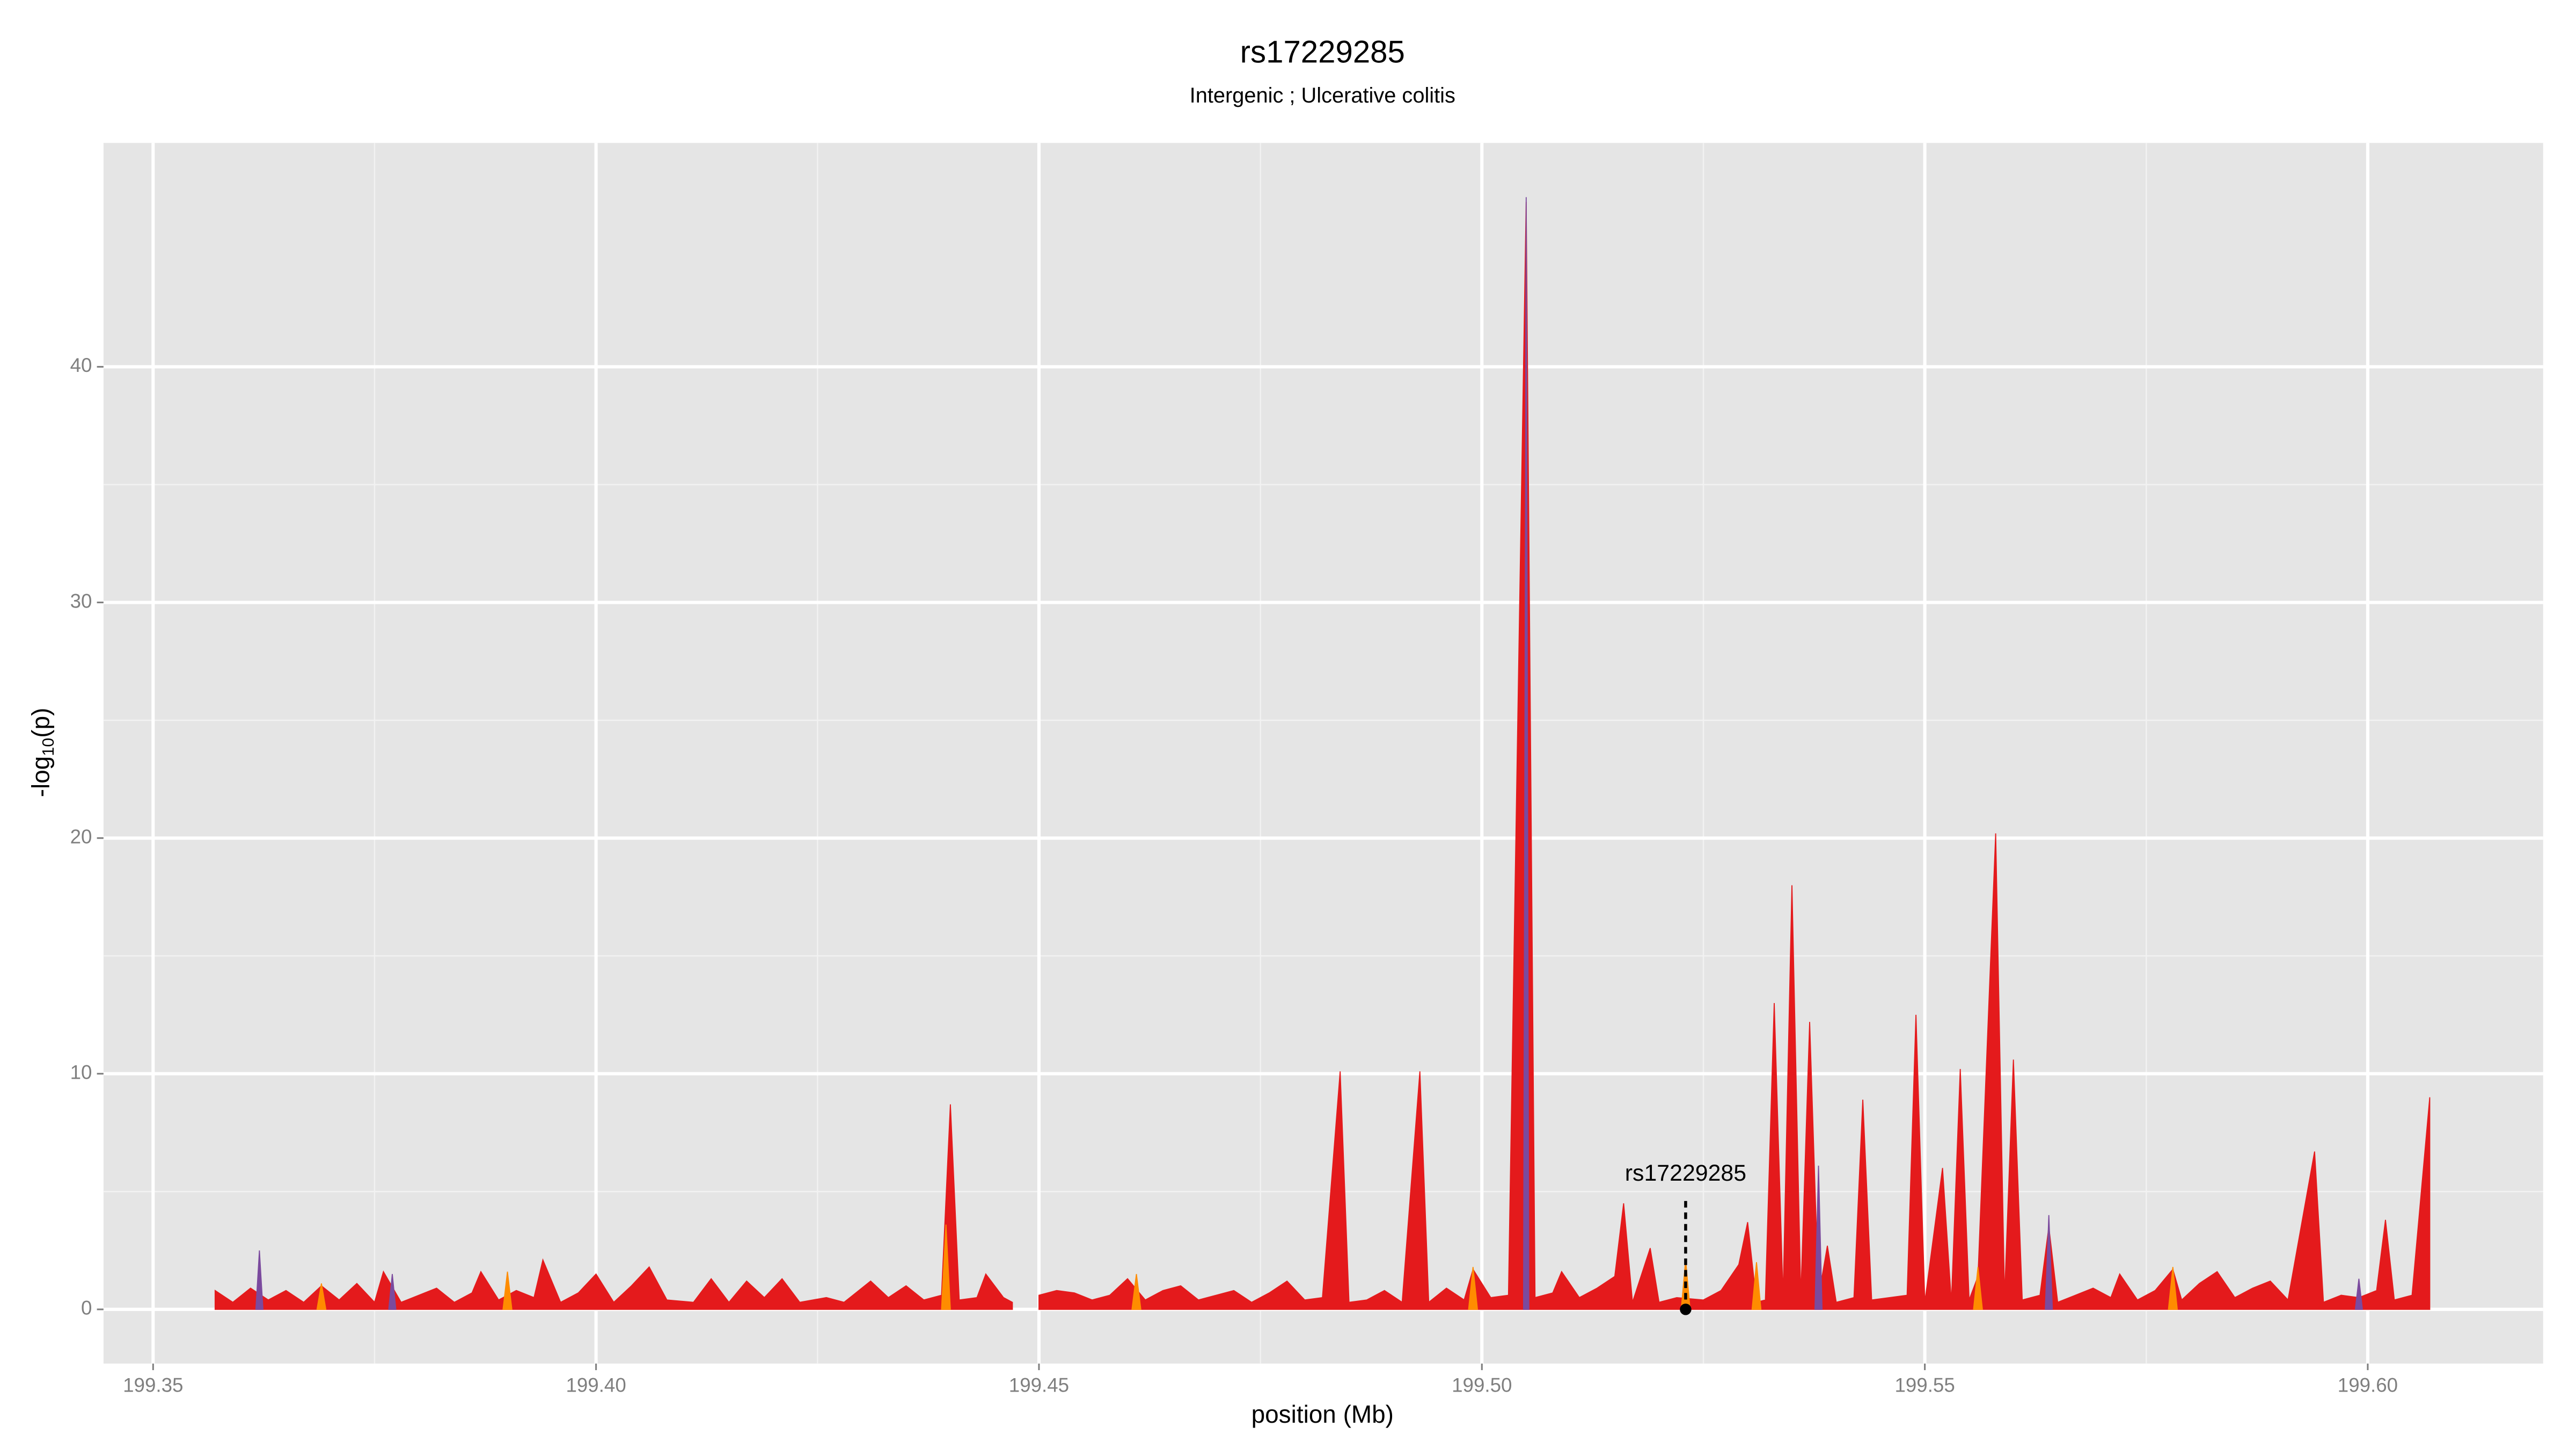  I want to click on x-tick-label: 199.45, so click(1039, 1385).